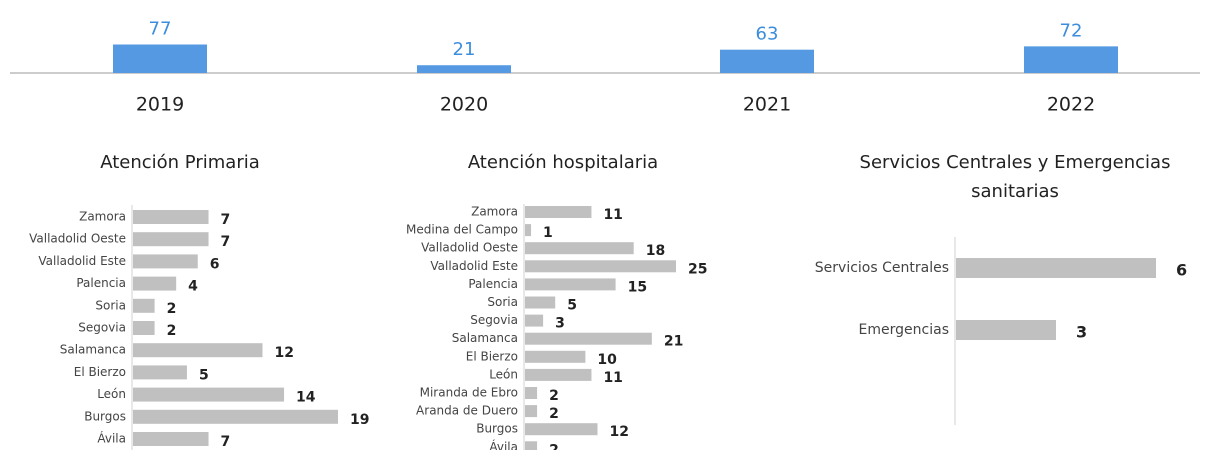 The width and height of the screenshot is (1209, 450). What do you see at coordinates (548, 233) in the screenshot?
I see `value-label: 1` at bounding box center [548, 233].